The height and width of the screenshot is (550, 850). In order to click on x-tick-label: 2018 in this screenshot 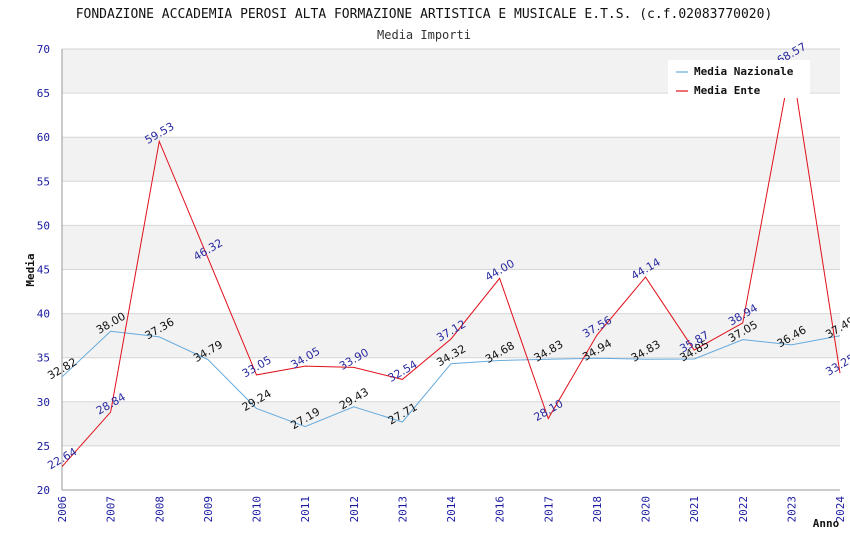, I will do `click(597, 509)`.